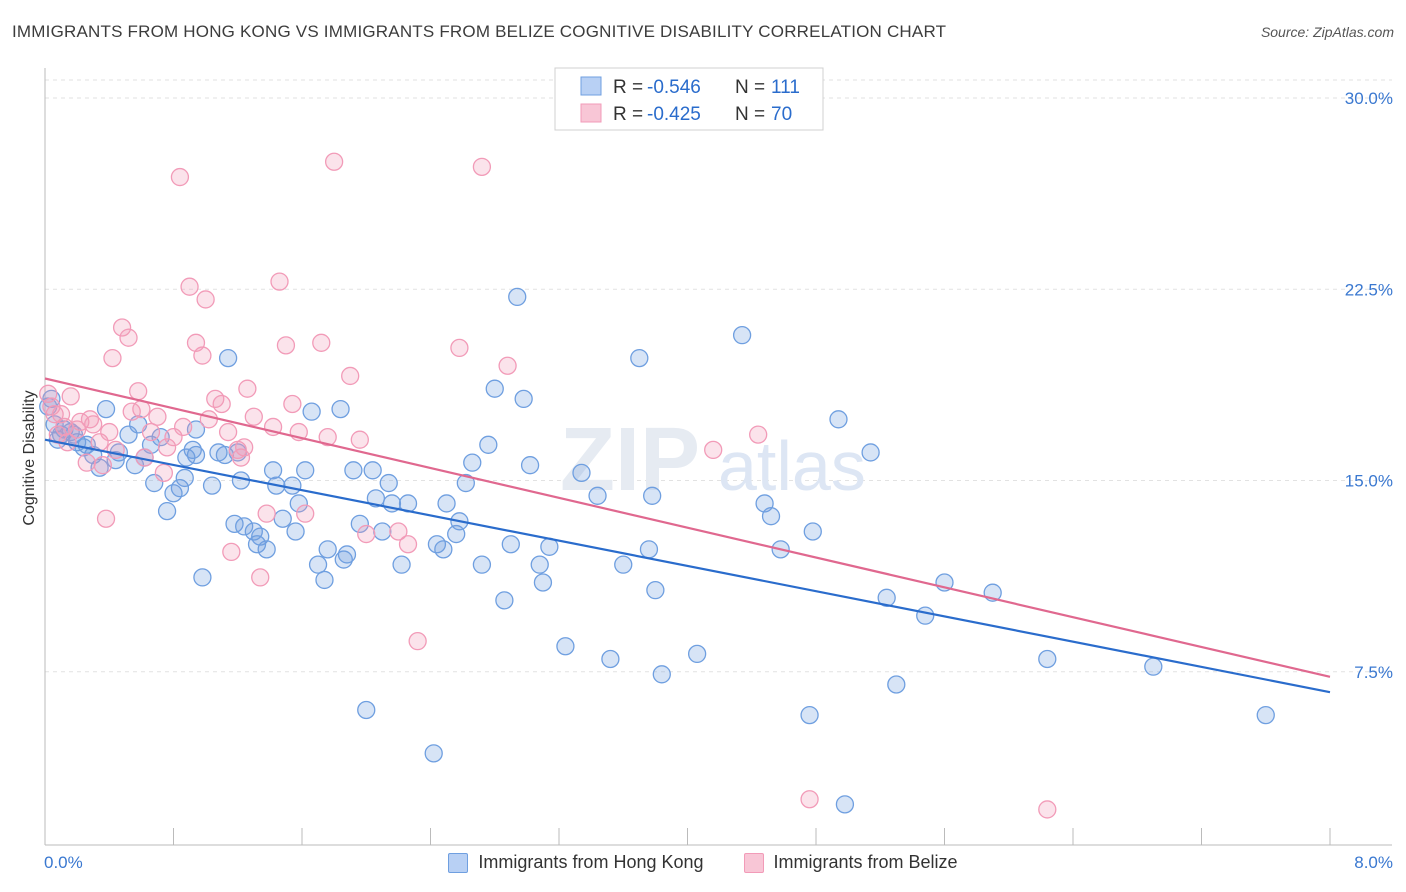 This screenshot has width=1406, height=892. I want to click on legend-swatch-belize, so click(753, 862).